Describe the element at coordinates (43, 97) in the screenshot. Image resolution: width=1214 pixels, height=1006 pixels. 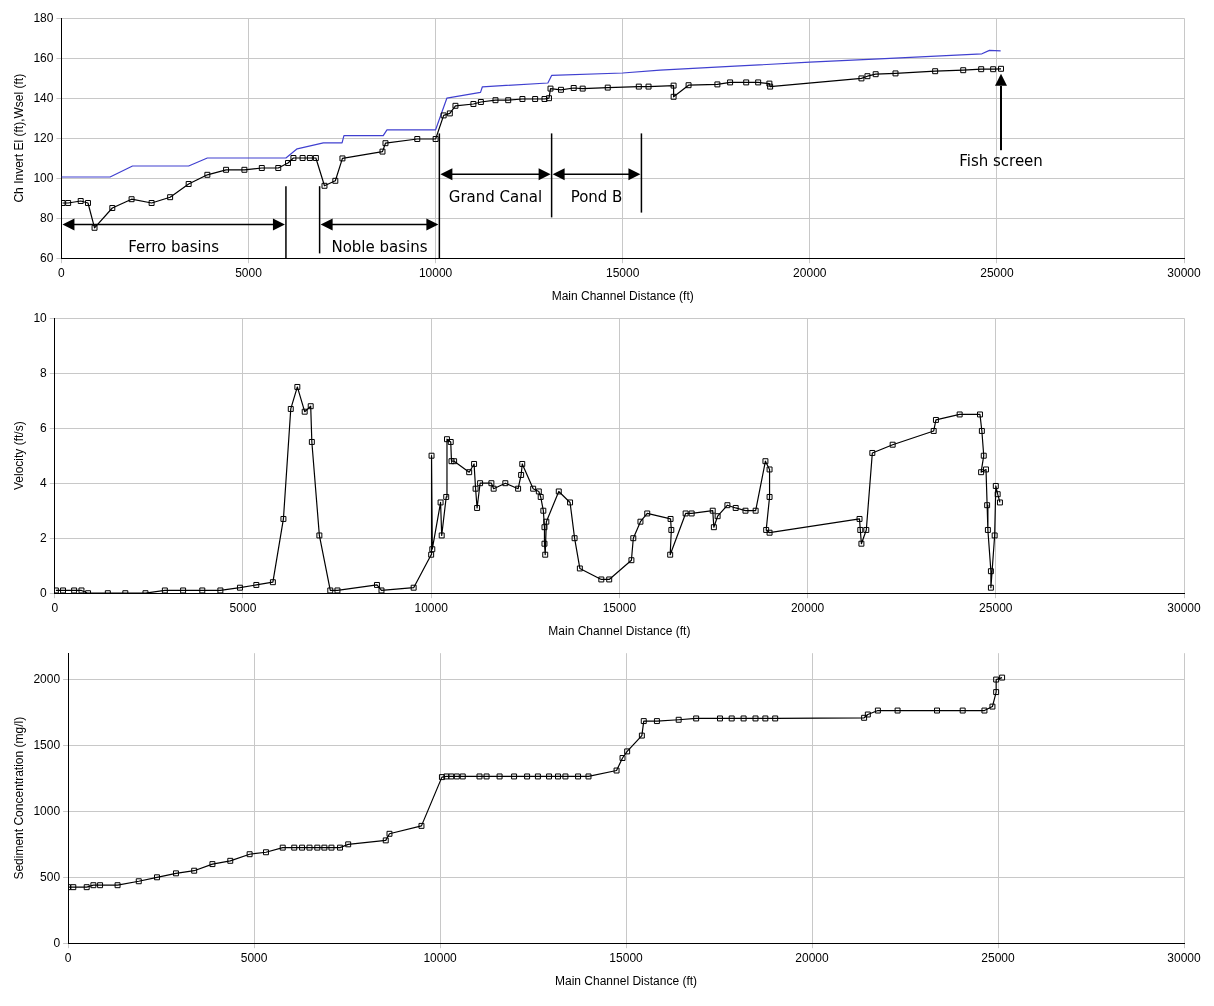
I see `y-tick-label: 140` at that location.